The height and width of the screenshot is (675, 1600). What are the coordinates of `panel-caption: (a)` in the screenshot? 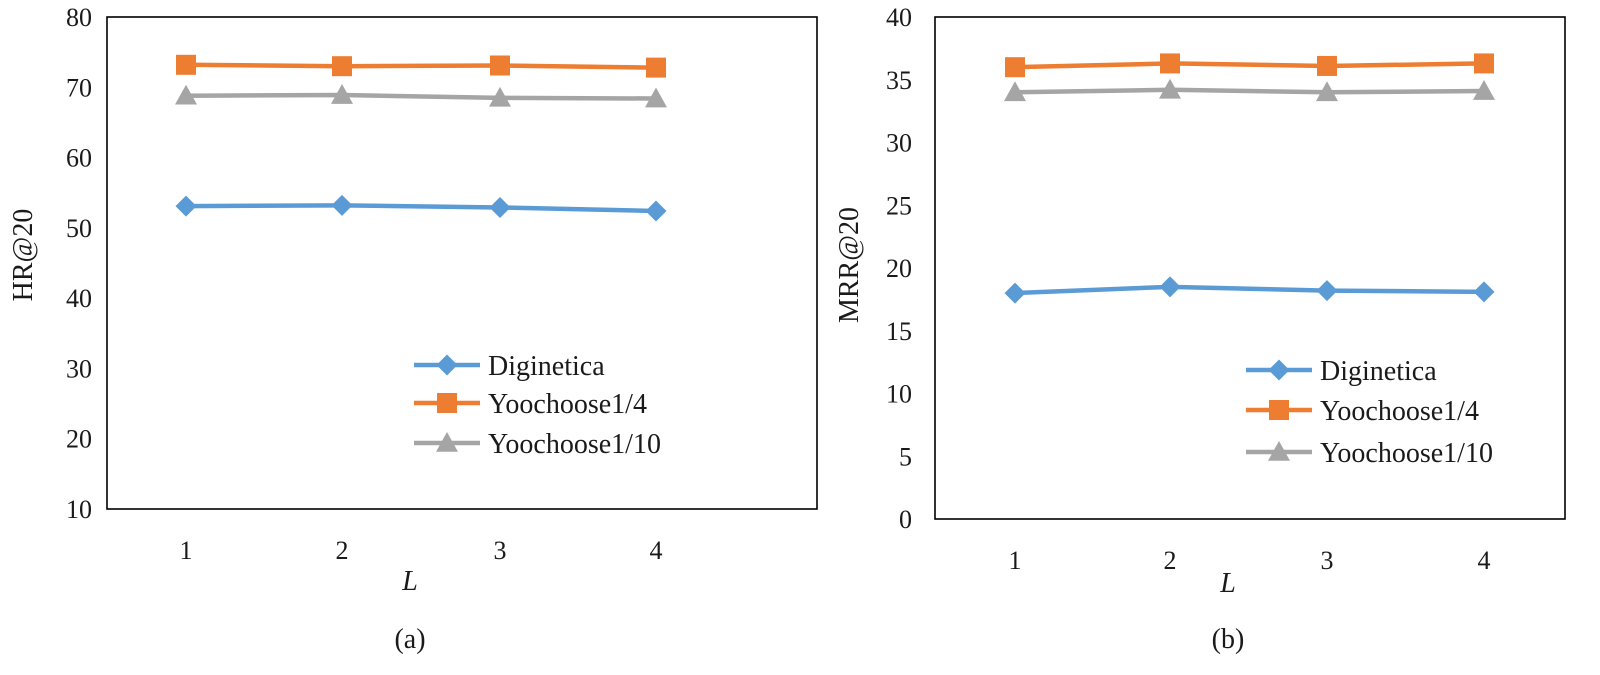 It's located at (409, 639).